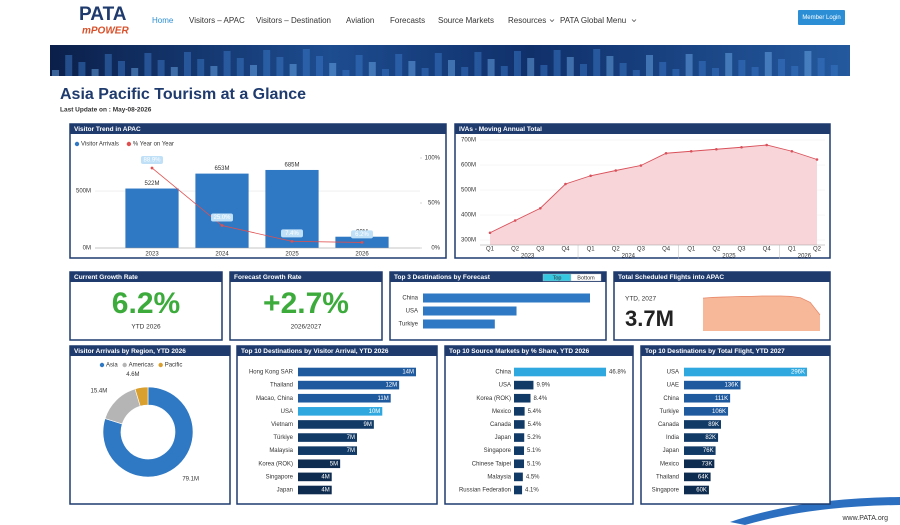 The height and width of the screenshot is (525, 900). What do you see at coordinates (433, 159) in the screenshot?
I see `y2-tick-label: 100%` at bounding box center [433, 159].